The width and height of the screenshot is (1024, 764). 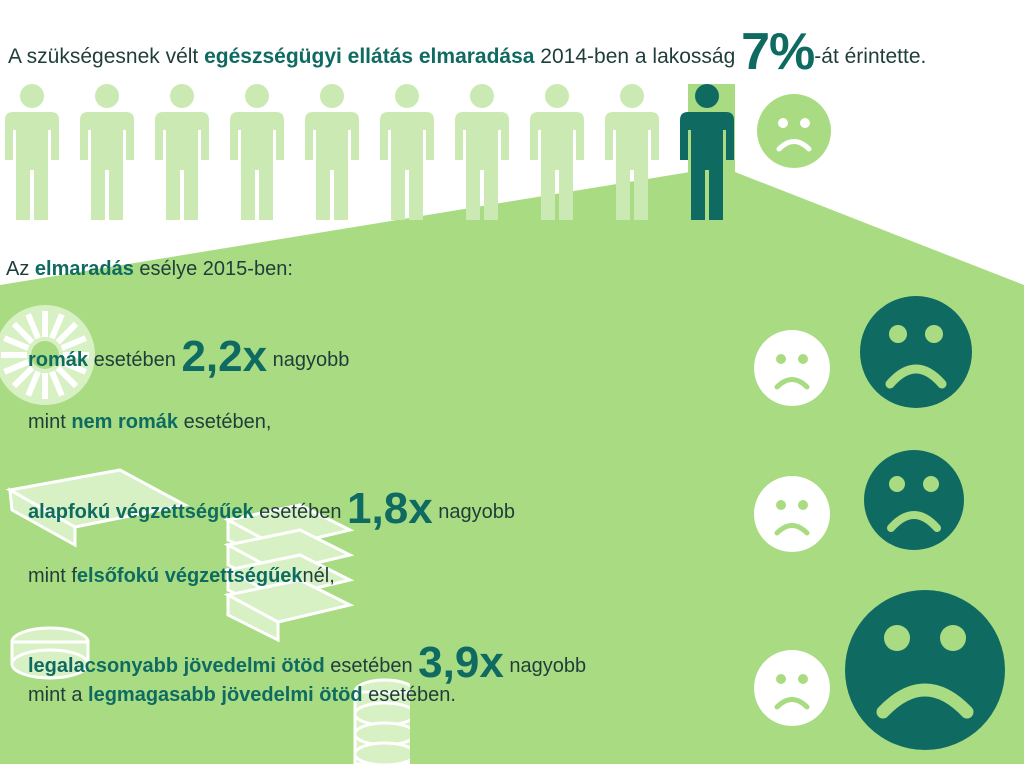 I want to click on item-1-compare: mint nem romák esetében,, so click(x=149, y=422).